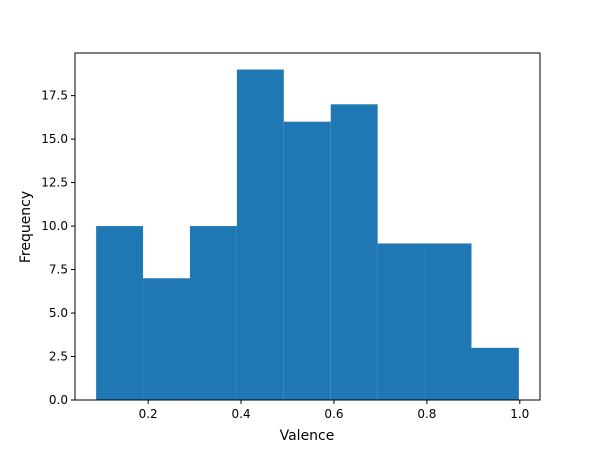 This screenshot has width=600, height=450. I want to click on y-tick-label: 5.0, so click(58, 313).